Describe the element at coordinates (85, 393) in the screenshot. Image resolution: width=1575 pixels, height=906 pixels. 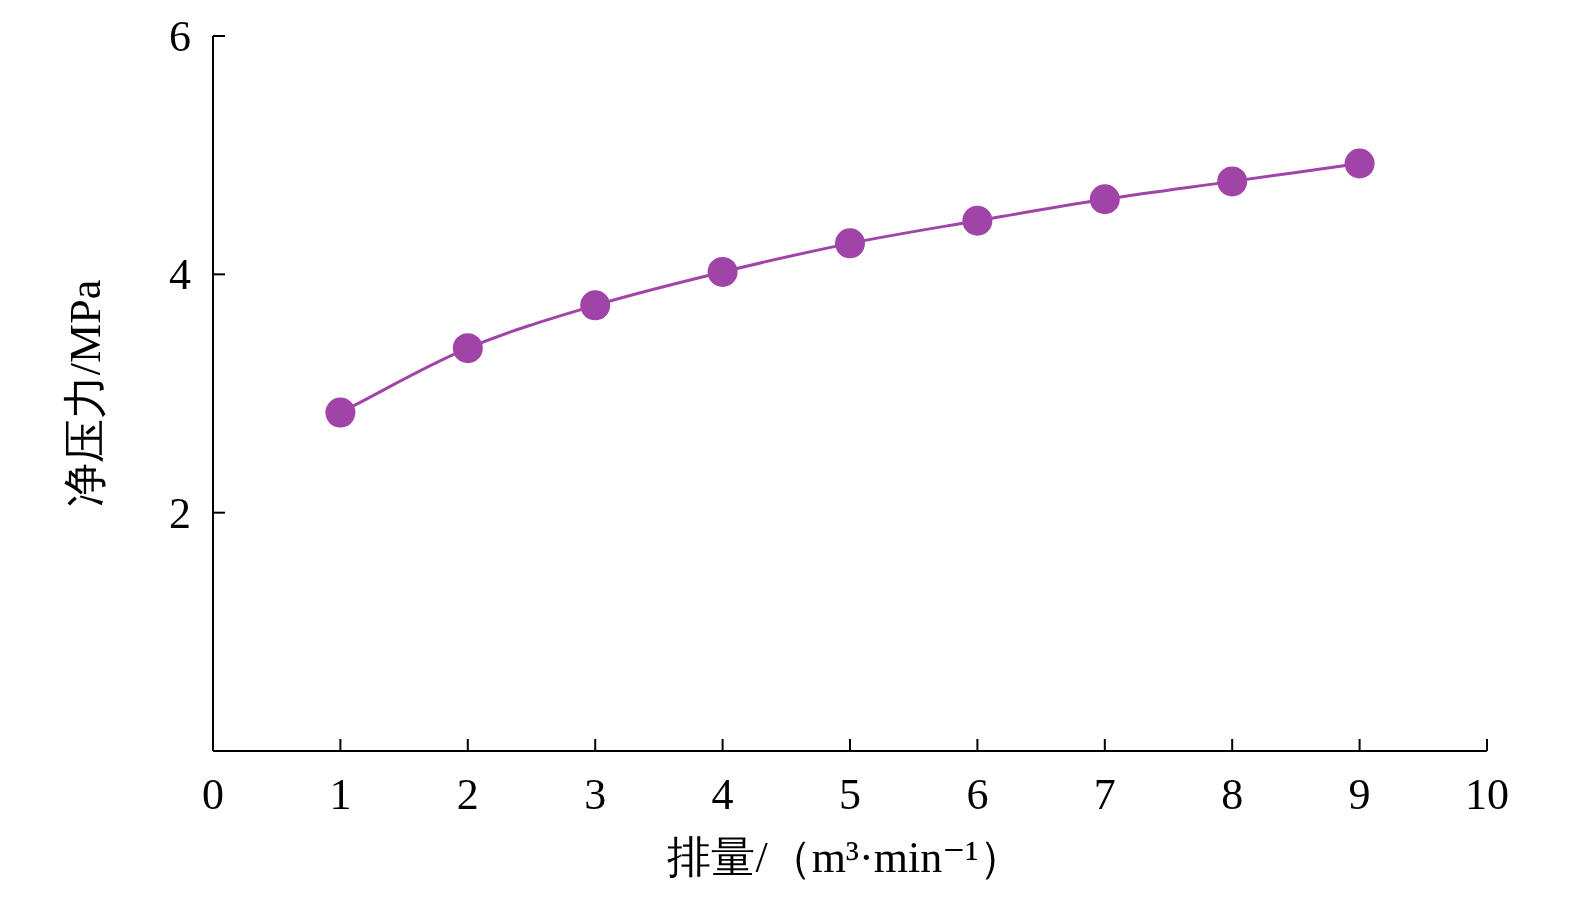
I see `y-axis-title: 净压力/MPa` at that location.